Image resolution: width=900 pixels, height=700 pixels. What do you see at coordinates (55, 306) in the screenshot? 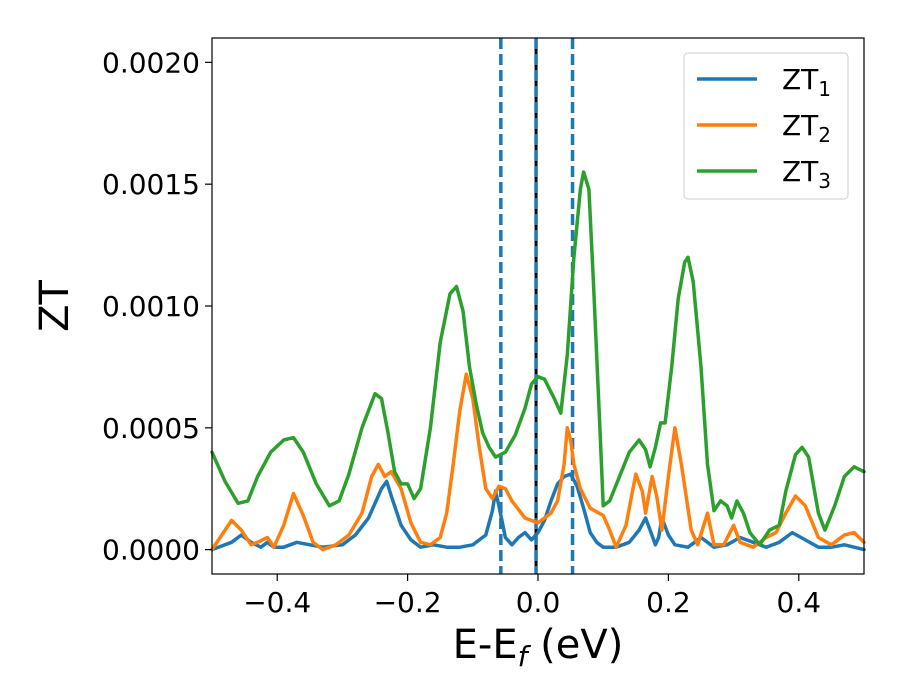
I see `y-axis-label: ZT` at bounding box center [55, 306].